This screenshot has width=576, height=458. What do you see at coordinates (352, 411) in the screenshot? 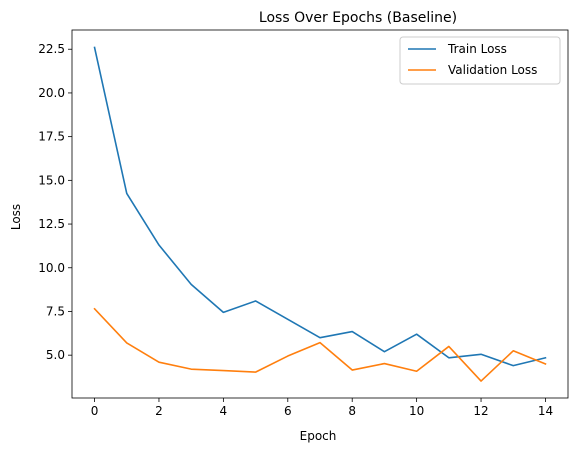
I see `x-tick-label: 8` at bounding box center [352, 411].